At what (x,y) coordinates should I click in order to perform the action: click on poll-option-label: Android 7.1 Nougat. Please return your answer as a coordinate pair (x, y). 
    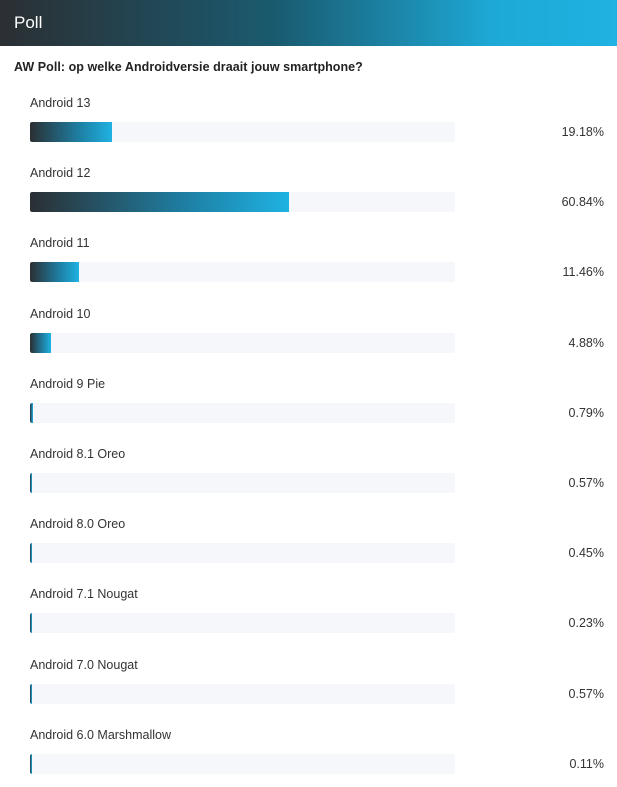
    Looking at the image, I should click on (84, 594).